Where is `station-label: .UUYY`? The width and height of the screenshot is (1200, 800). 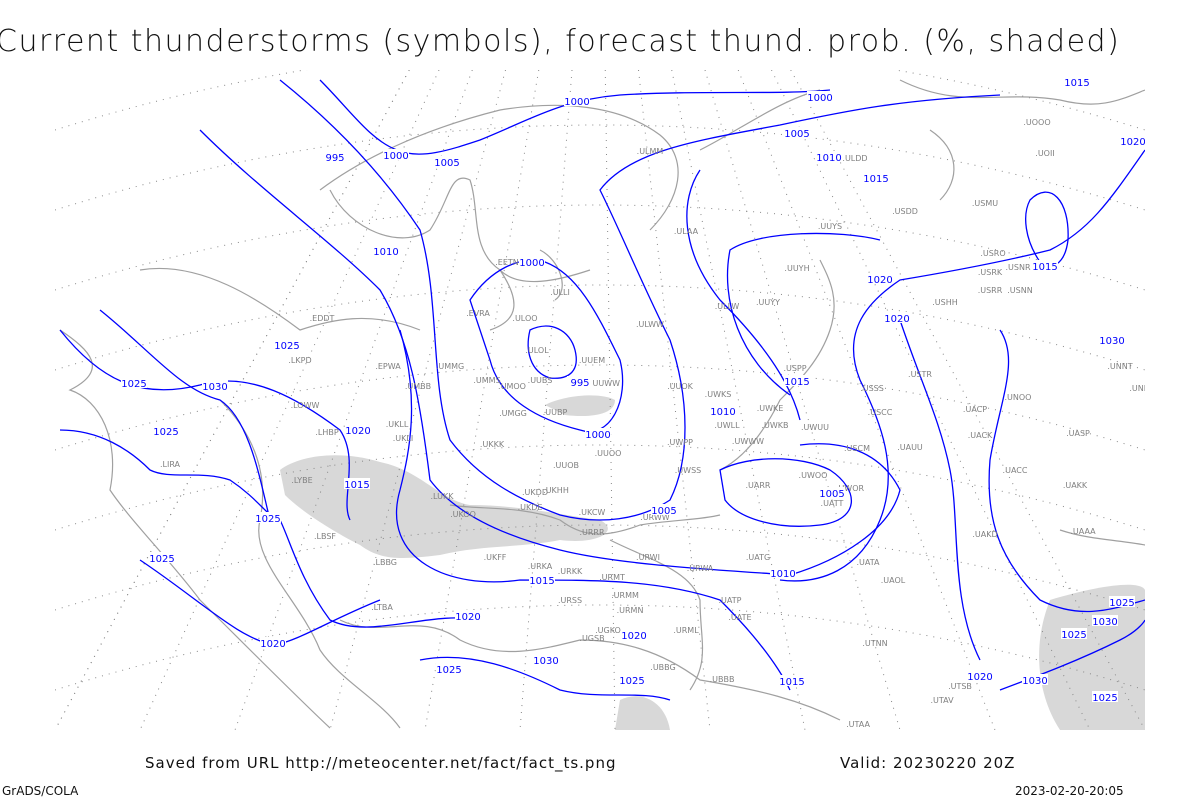 station-label: .UUYY is located at coordinates (768, 302).